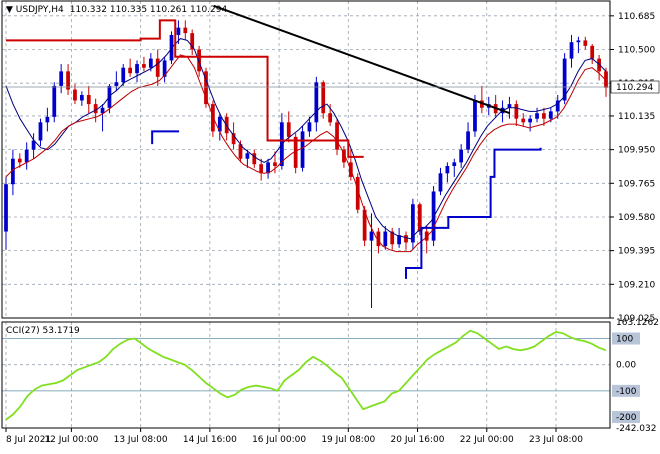  I want to click on time-tick-label: 19 Jul 08:00, so click(348, 440).